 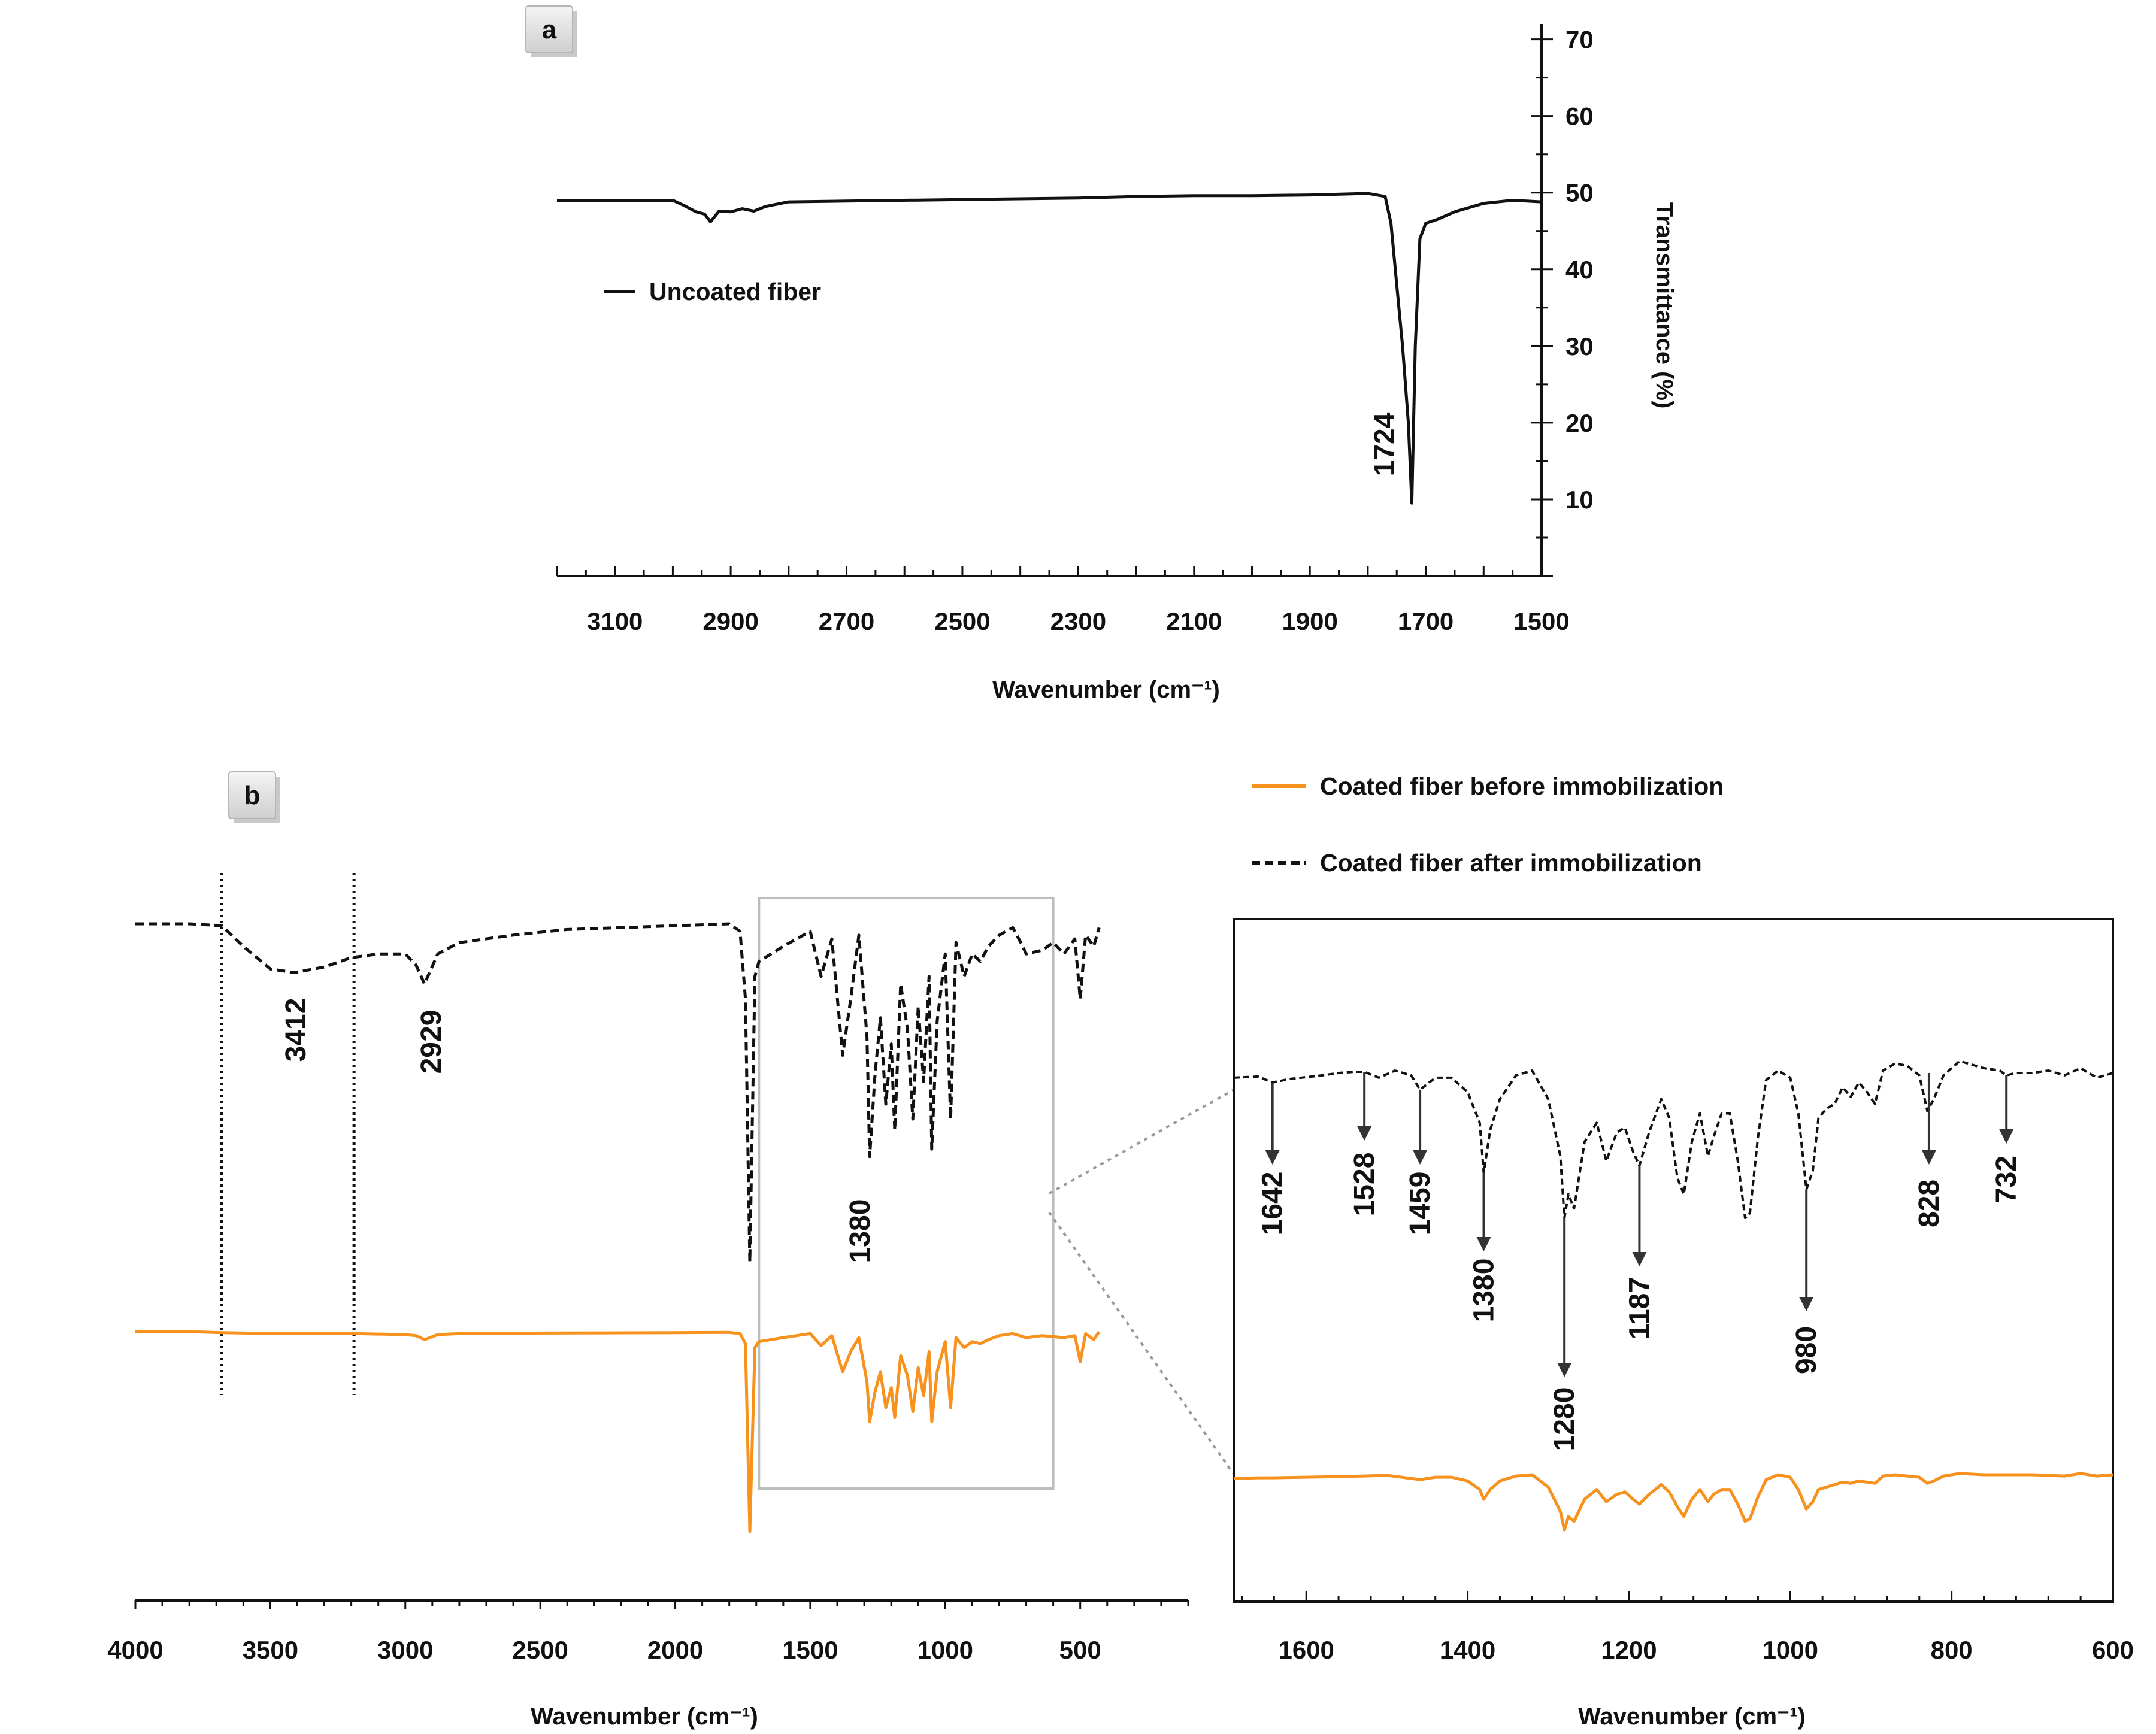 What do you see at coordinates (1468, 1650) in the screenshot?
I see `x-tick-label: 1400` at bounding box center [1468, 1650].